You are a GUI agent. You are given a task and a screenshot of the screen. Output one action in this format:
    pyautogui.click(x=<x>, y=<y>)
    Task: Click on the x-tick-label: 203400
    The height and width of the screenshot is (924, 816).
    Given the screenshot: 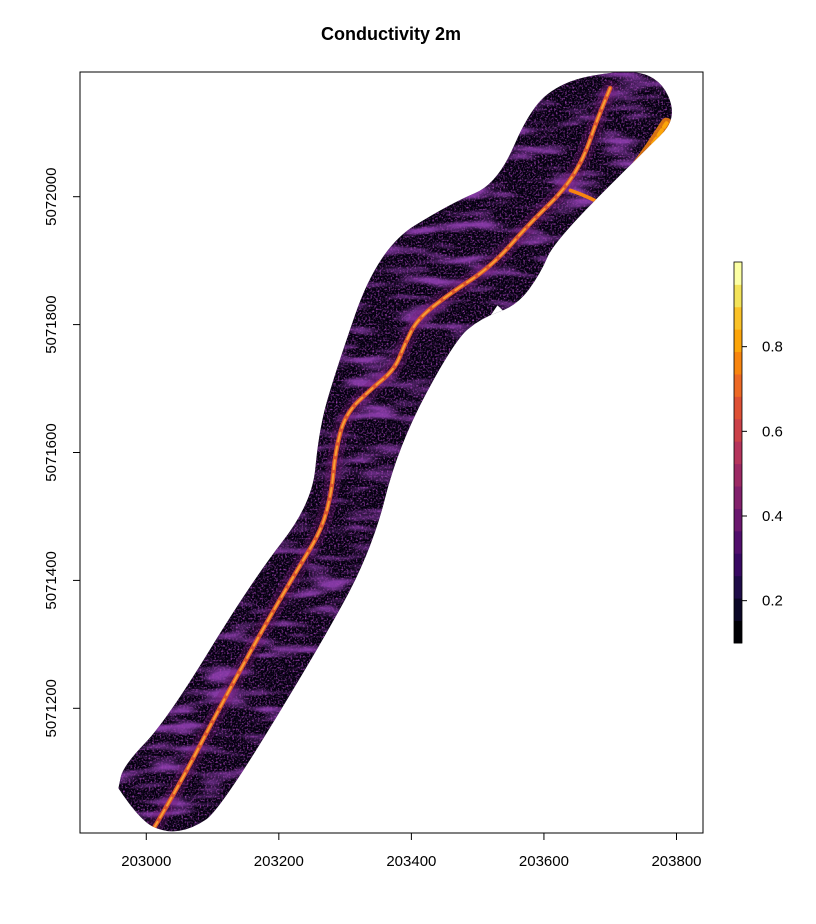 What is the action you would take?
    pyautogui.click(x=411, y=861)
    